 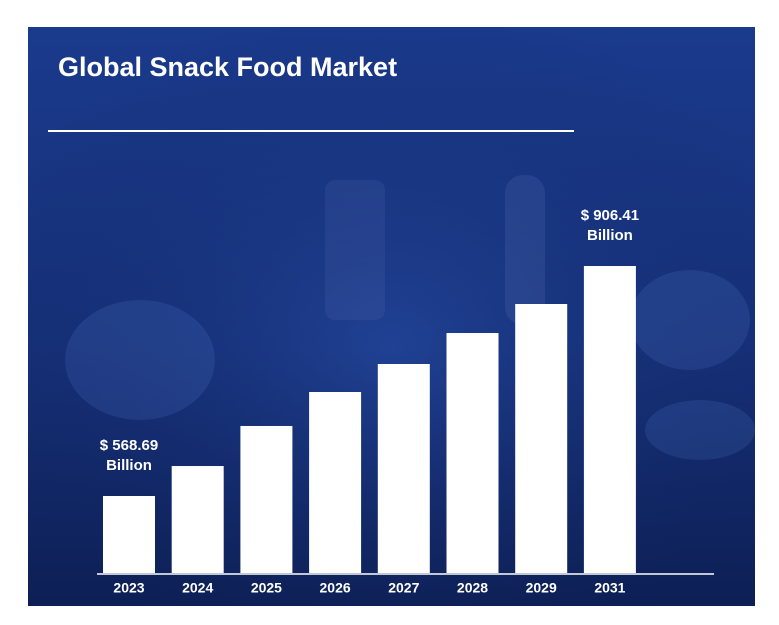 I want to click on x-tick-label: 2025, so click(x=266, y=588).